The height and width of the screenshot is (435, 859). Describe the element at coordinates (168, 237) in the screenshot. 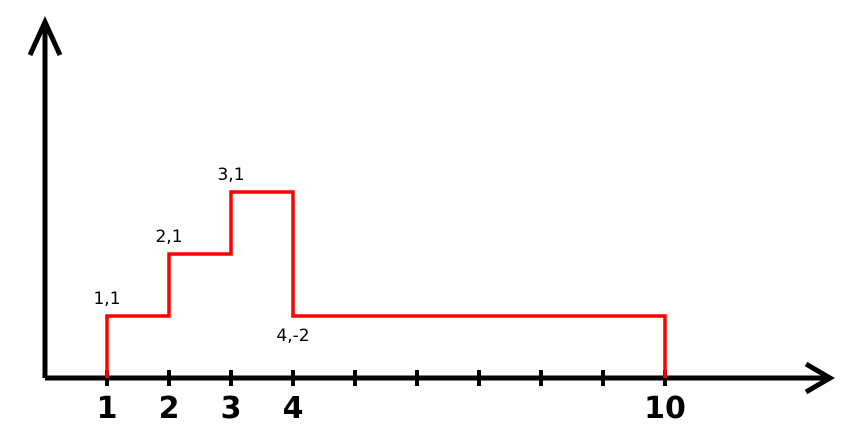

I see `point-label: 2,1` at that location.